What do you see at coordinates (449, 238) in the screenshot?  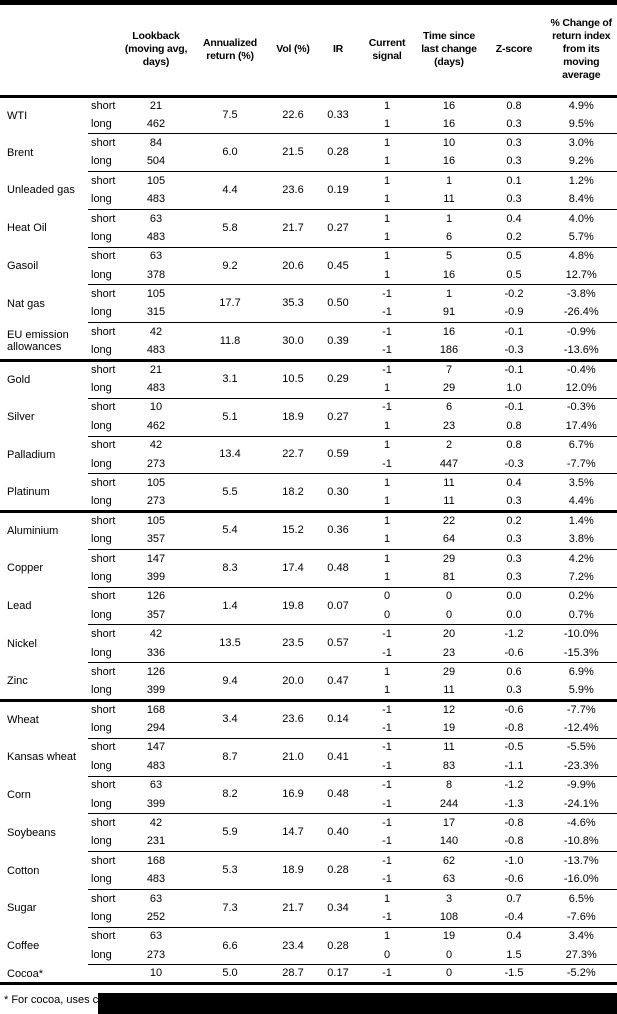 I see `time-since-change-value: 6` at bounding box center [449, 238].